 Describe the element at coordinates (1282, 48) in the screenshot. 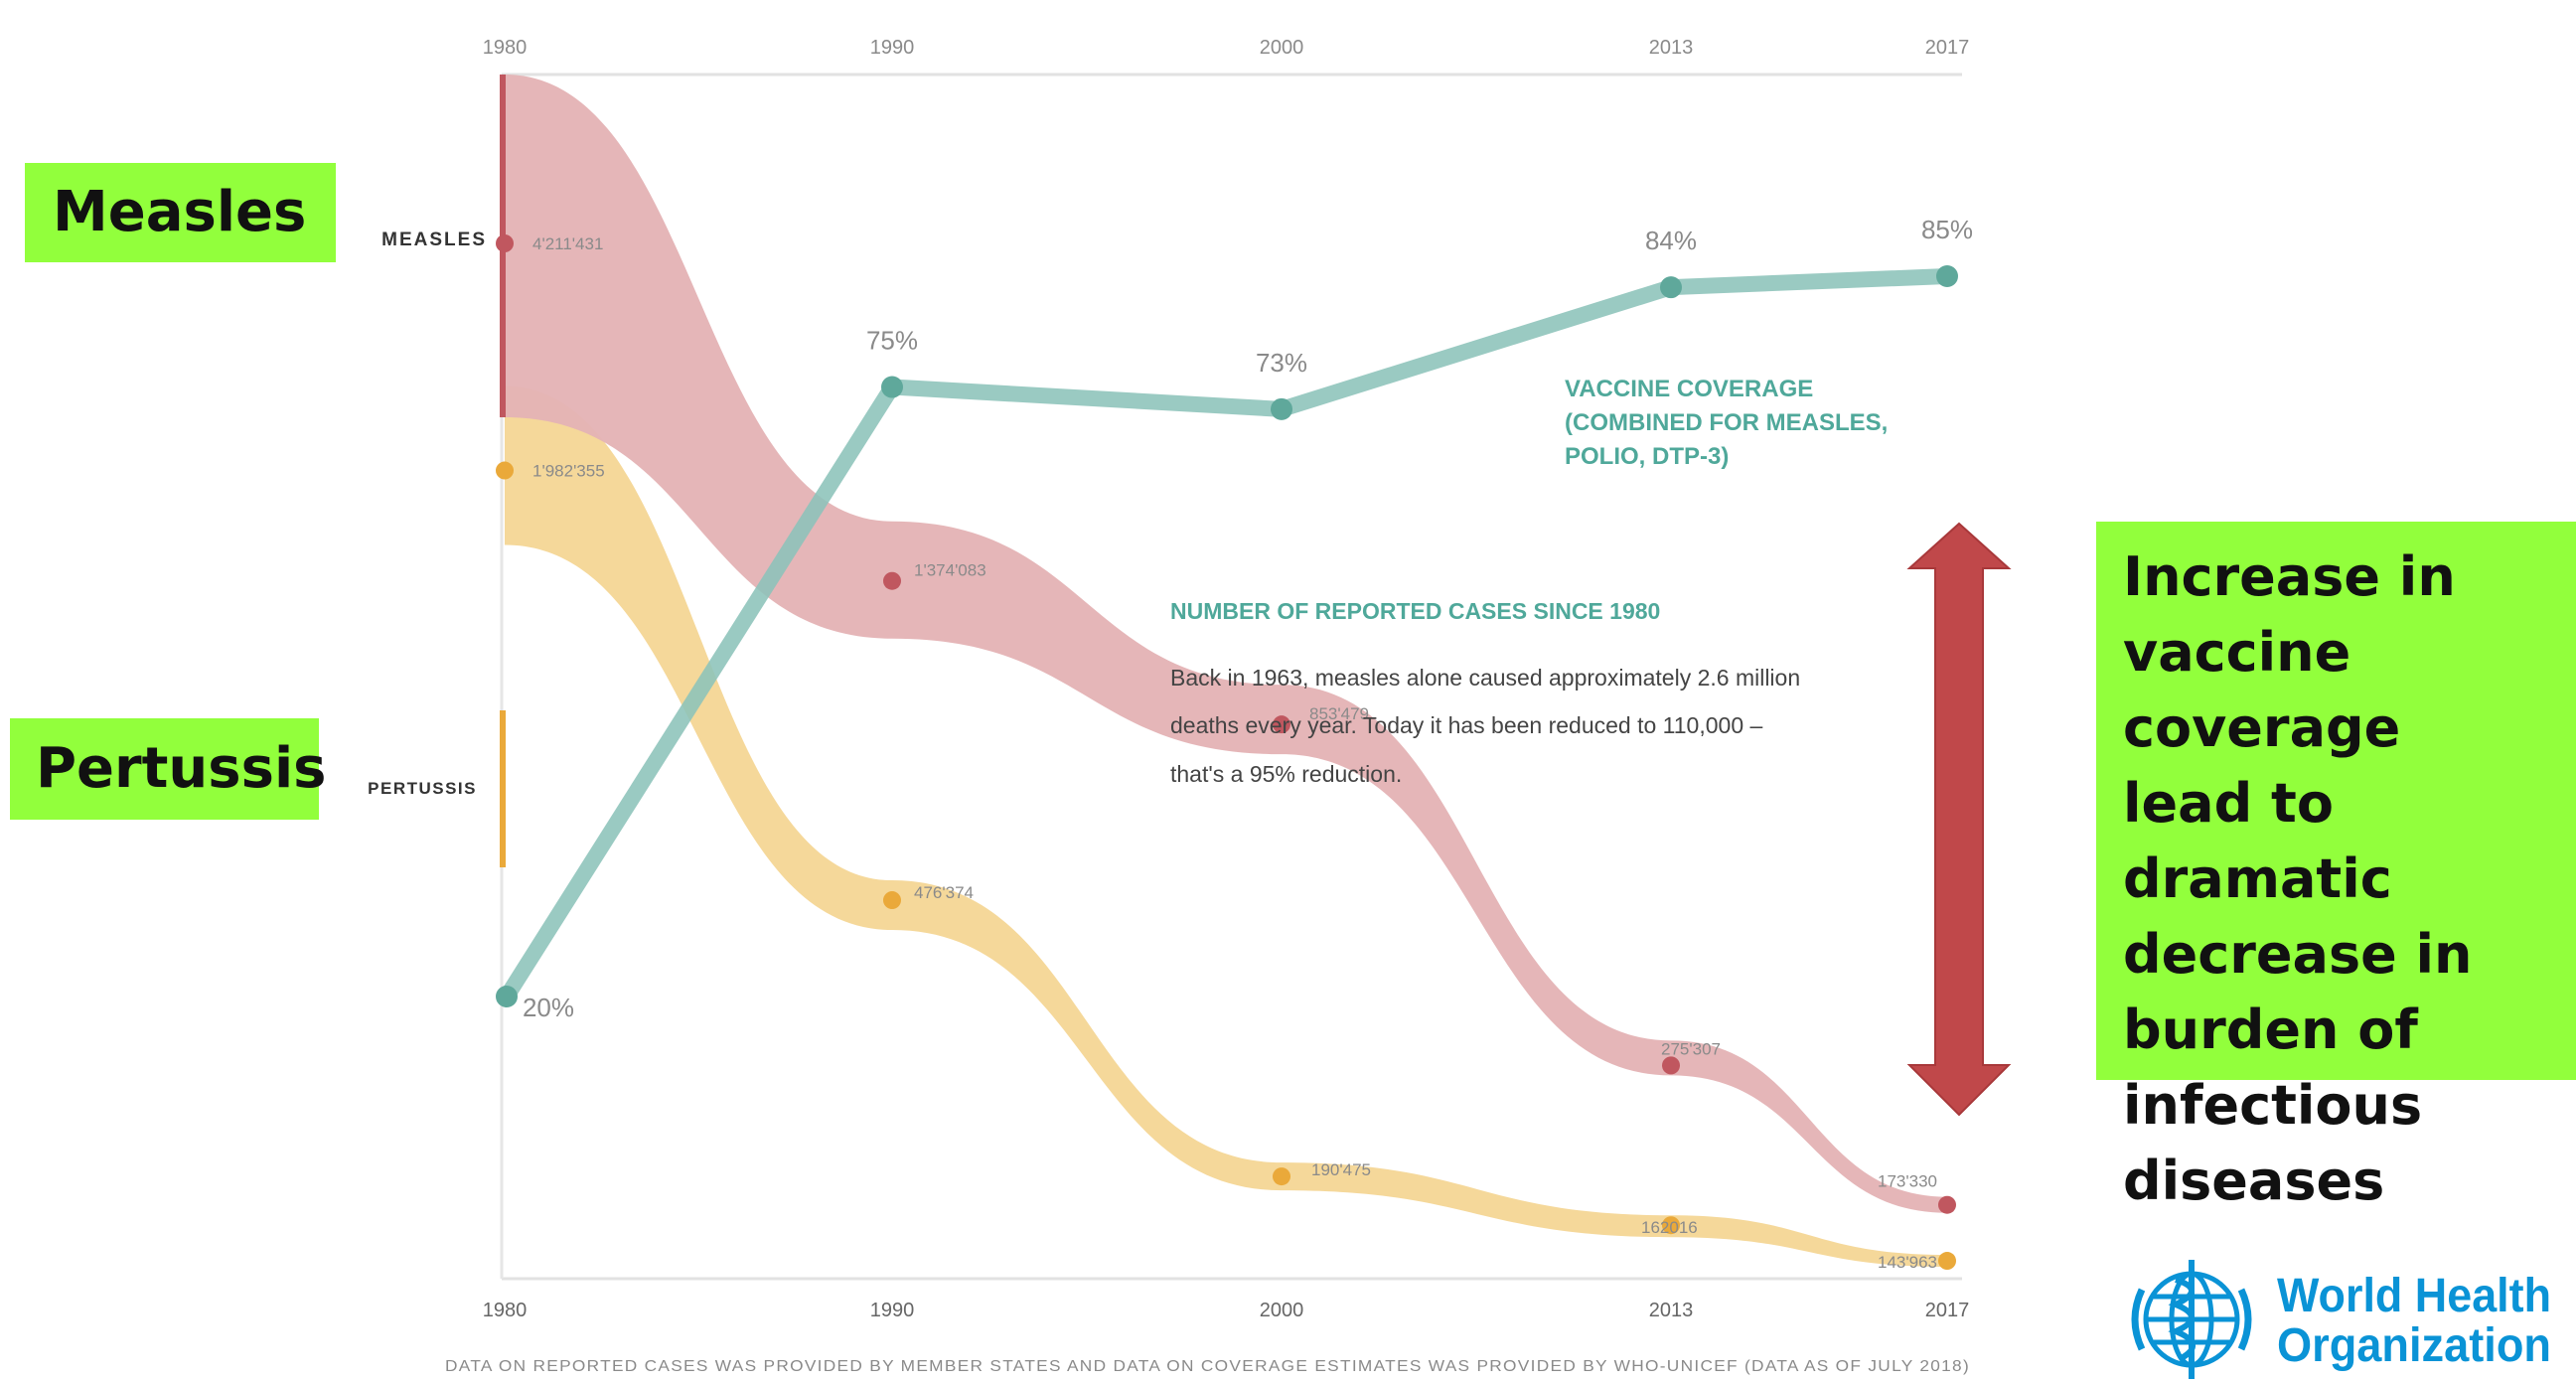

I see `top-tick-label-2000: 2000` at that location.